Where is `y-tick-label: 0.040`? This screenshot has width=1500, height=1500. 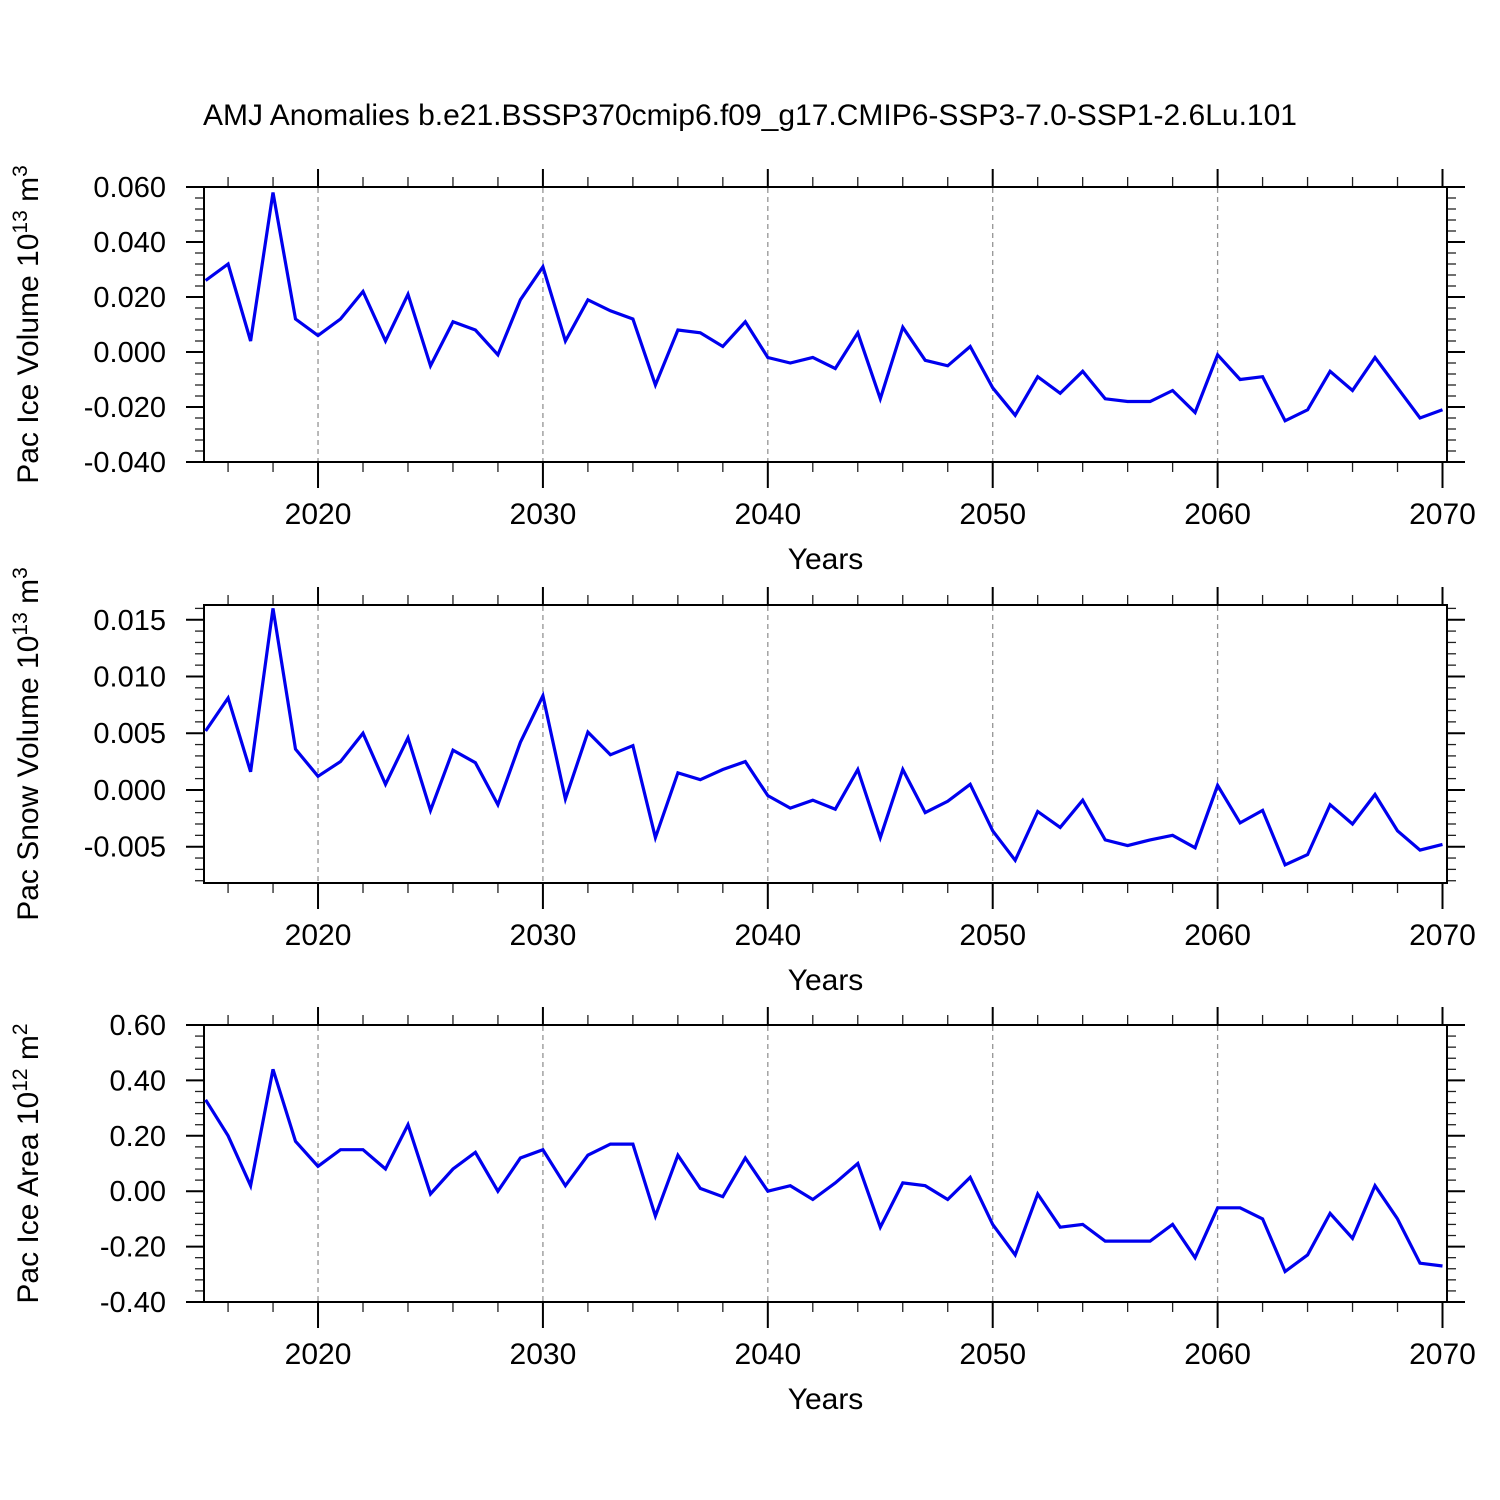 y-tick-label: 0.040 is located at coordinates (129, 243).